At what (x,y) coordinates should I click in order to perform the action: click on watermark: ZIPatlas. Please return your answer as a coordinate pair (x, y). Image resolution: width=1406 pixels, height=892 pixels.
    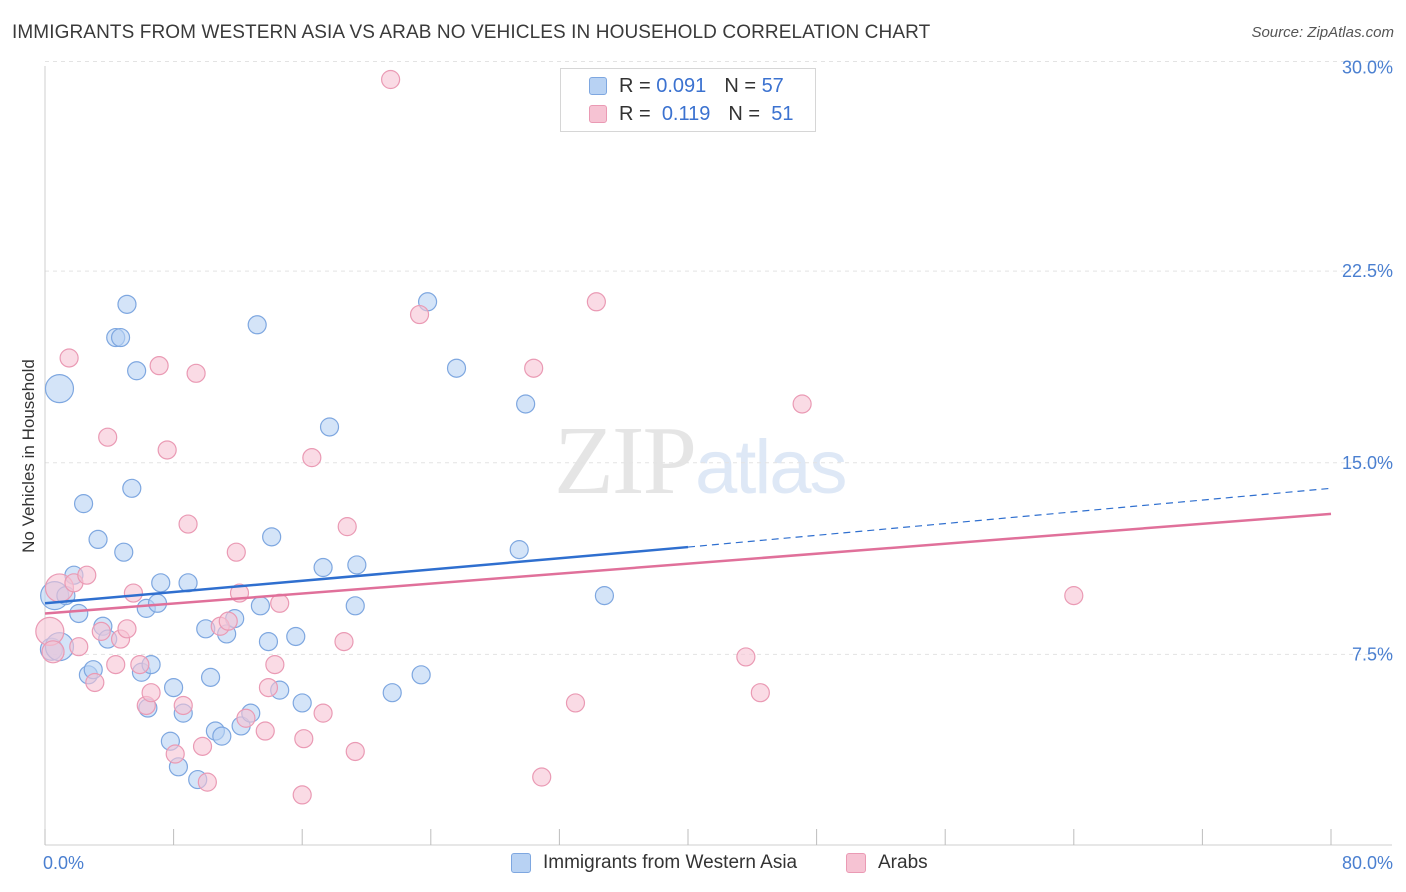
    Looking at the image, I should click on (701, 461).